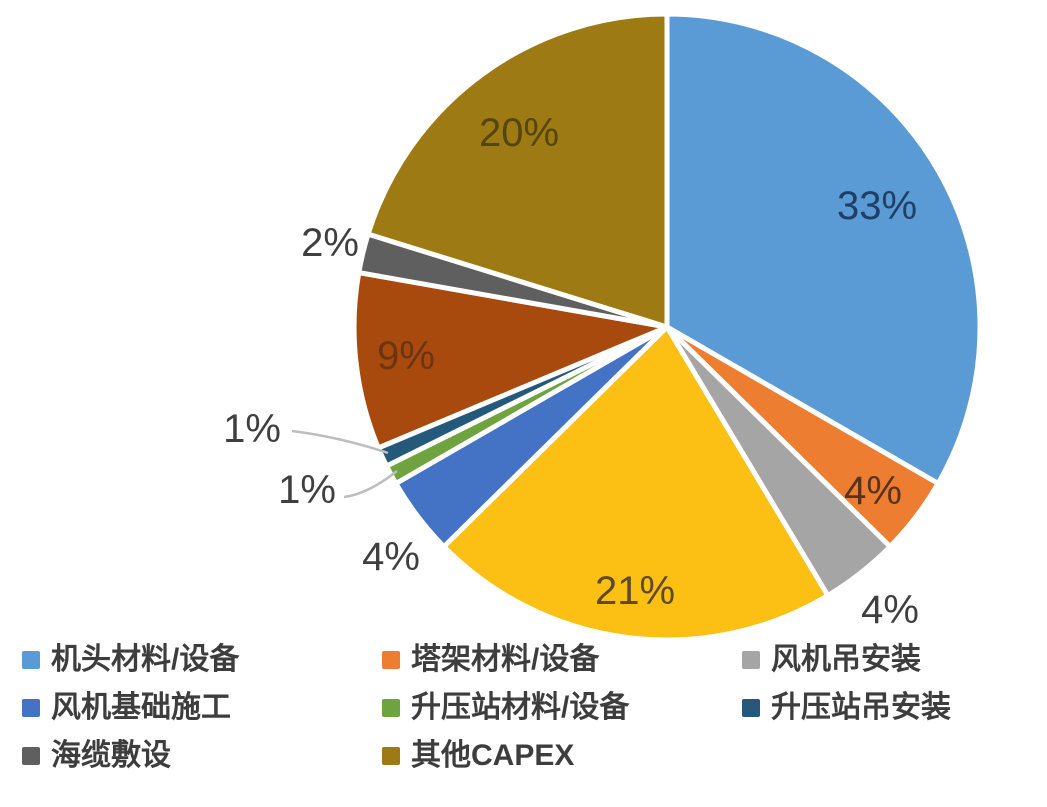 The width and height of the screenshot is (1047, 807). I want to click on legend-item-其他CAPEX: 其他CAPEX, so click(562, 756).